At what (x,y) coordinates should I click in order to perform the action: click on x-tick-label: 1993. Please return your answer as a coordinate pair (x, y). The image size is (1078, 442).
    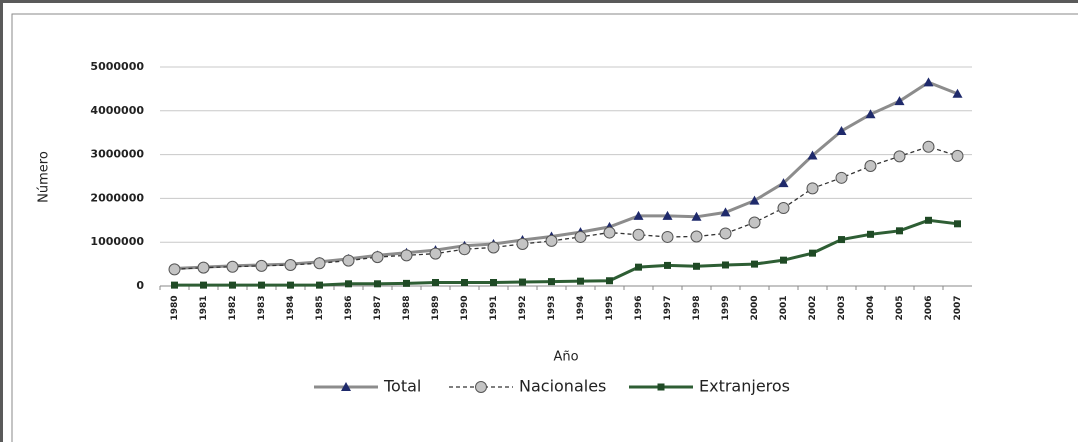
    Looking at the image, I should click on (552, 307).